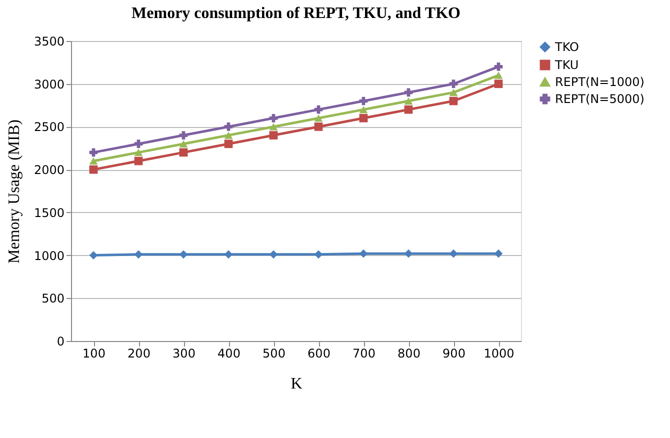  What do you see at coordinates (14, 192) in the screenshot?
I see `y-axis-title: Memory Usage (MIB)` at bounding box center [14, 192].